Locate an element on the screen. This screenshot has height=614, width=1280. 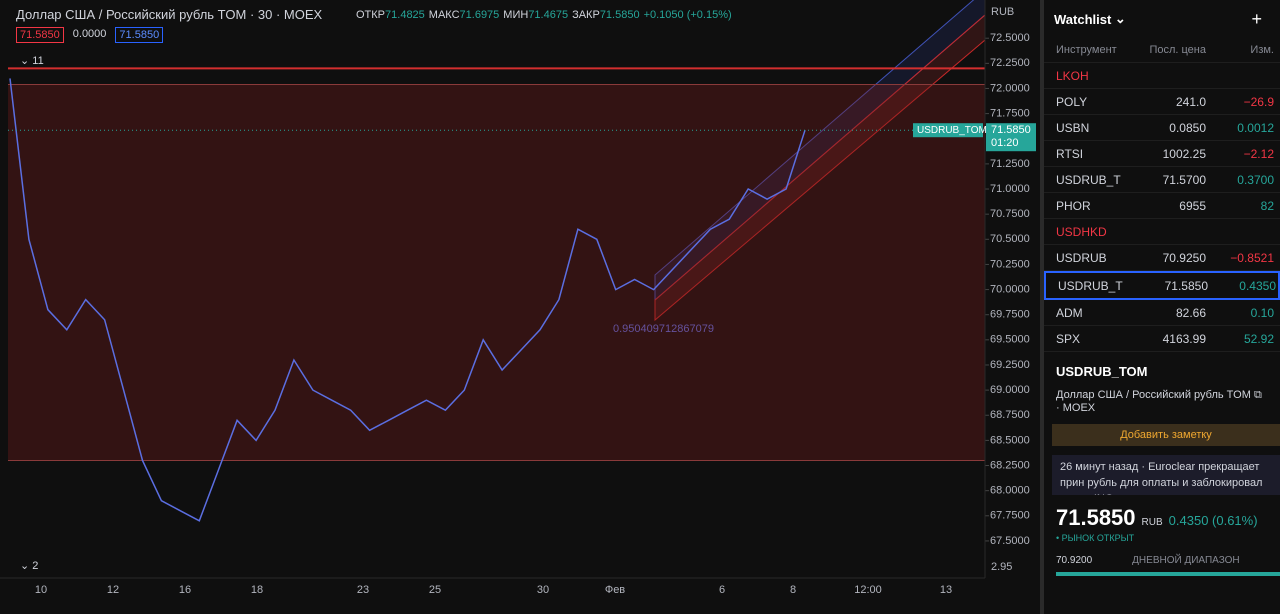
y-tick-label: 69.7500 is located at coordinates (1010, 315).